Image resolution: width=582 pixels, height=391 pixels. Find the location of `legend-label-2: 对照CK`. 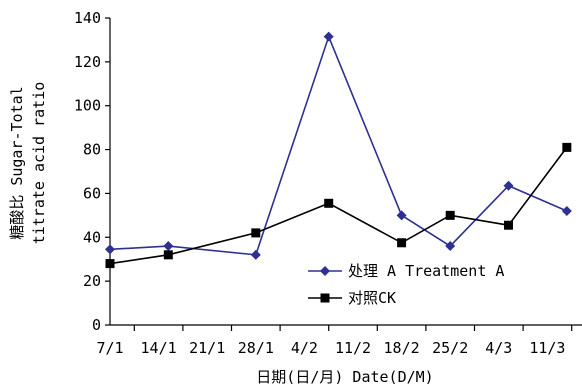

legend-label-2: 对照CK is located at coordinates (372, 298).